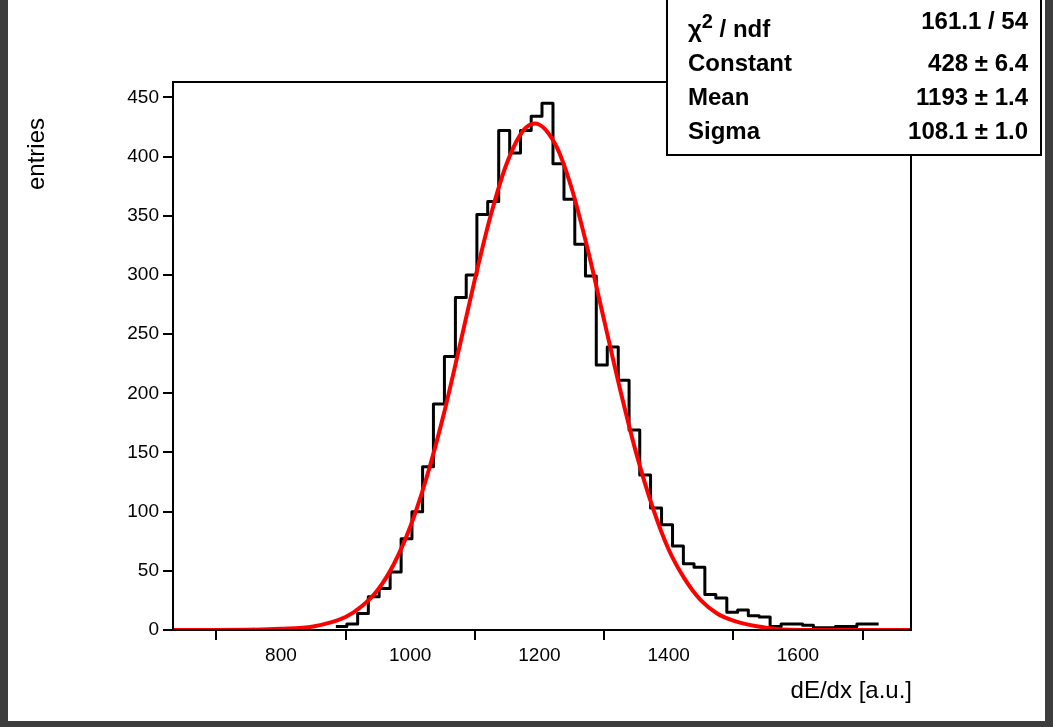  Describe the element at coordinates (36, 153) in the screenshot. I see `y-axis-title: entries` at that location.